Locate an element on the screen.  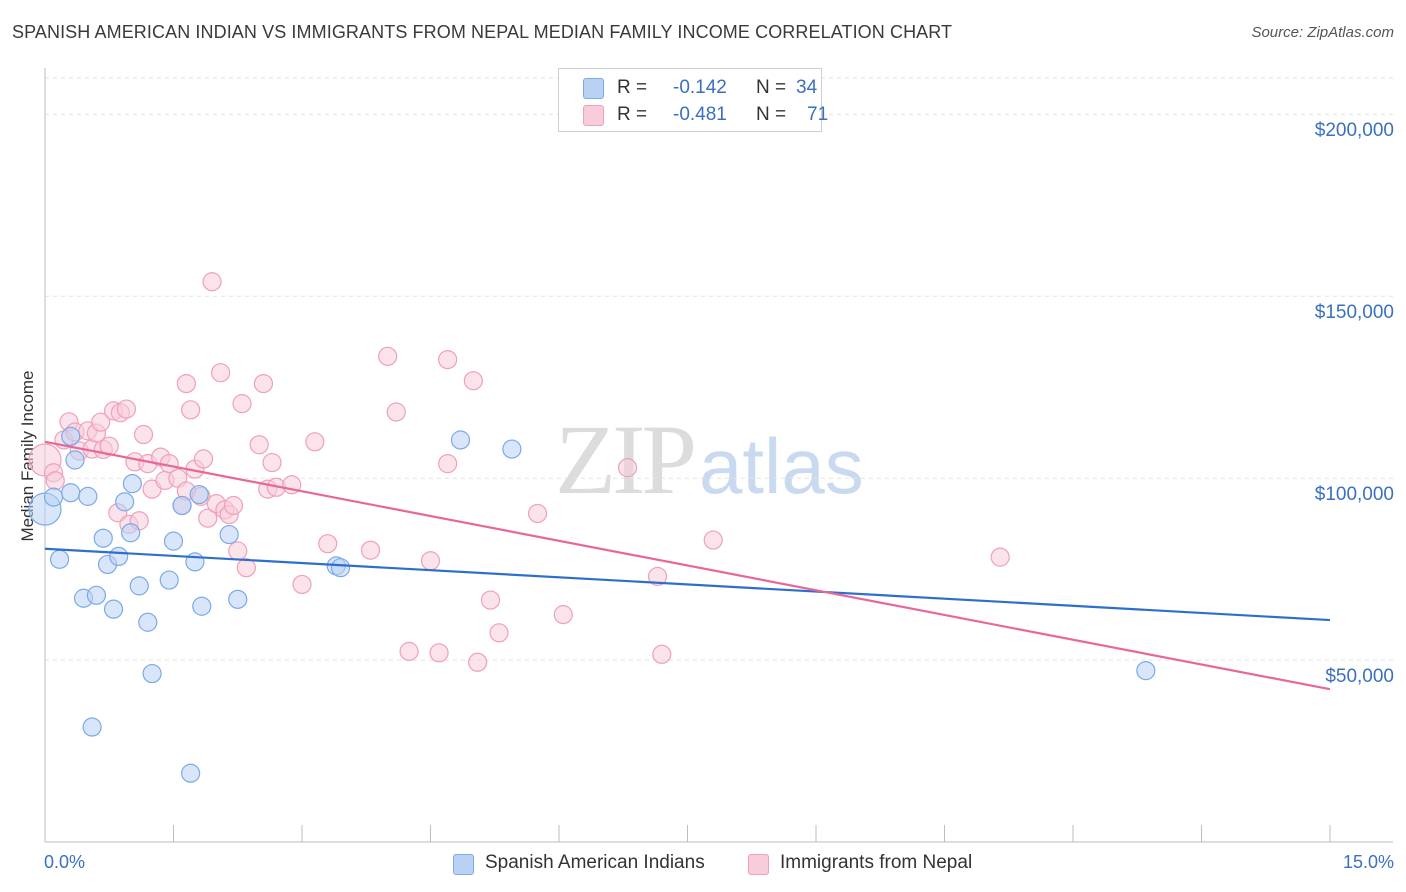
y-tick-label: $50,000 is located at coordinates (1359, 677).